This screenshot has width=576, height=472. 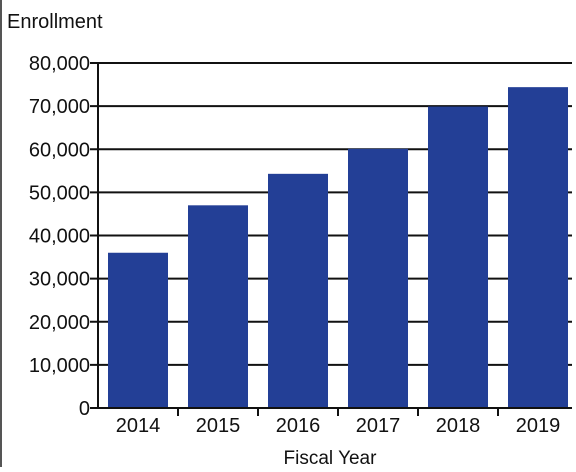 I want to click on x-tick-label: 2015, so click(x=218, y=426).